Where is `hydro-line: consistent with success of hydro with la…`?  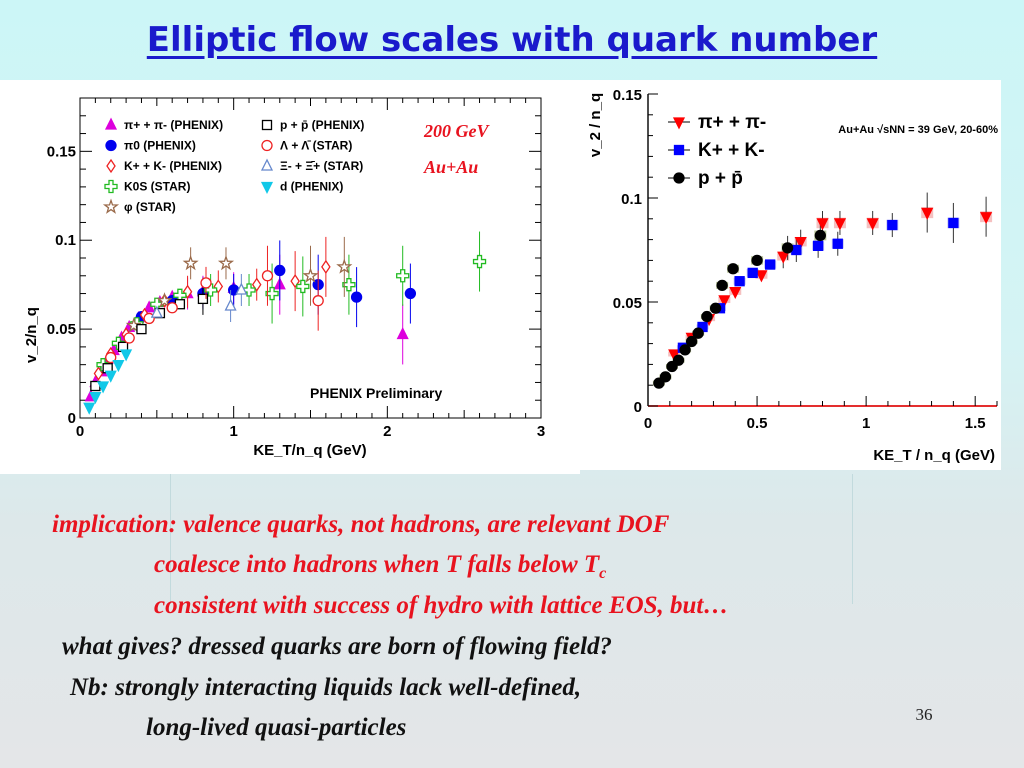 hydro-line: consistent with success of hydro with la… is located at coordinates (441, 605).